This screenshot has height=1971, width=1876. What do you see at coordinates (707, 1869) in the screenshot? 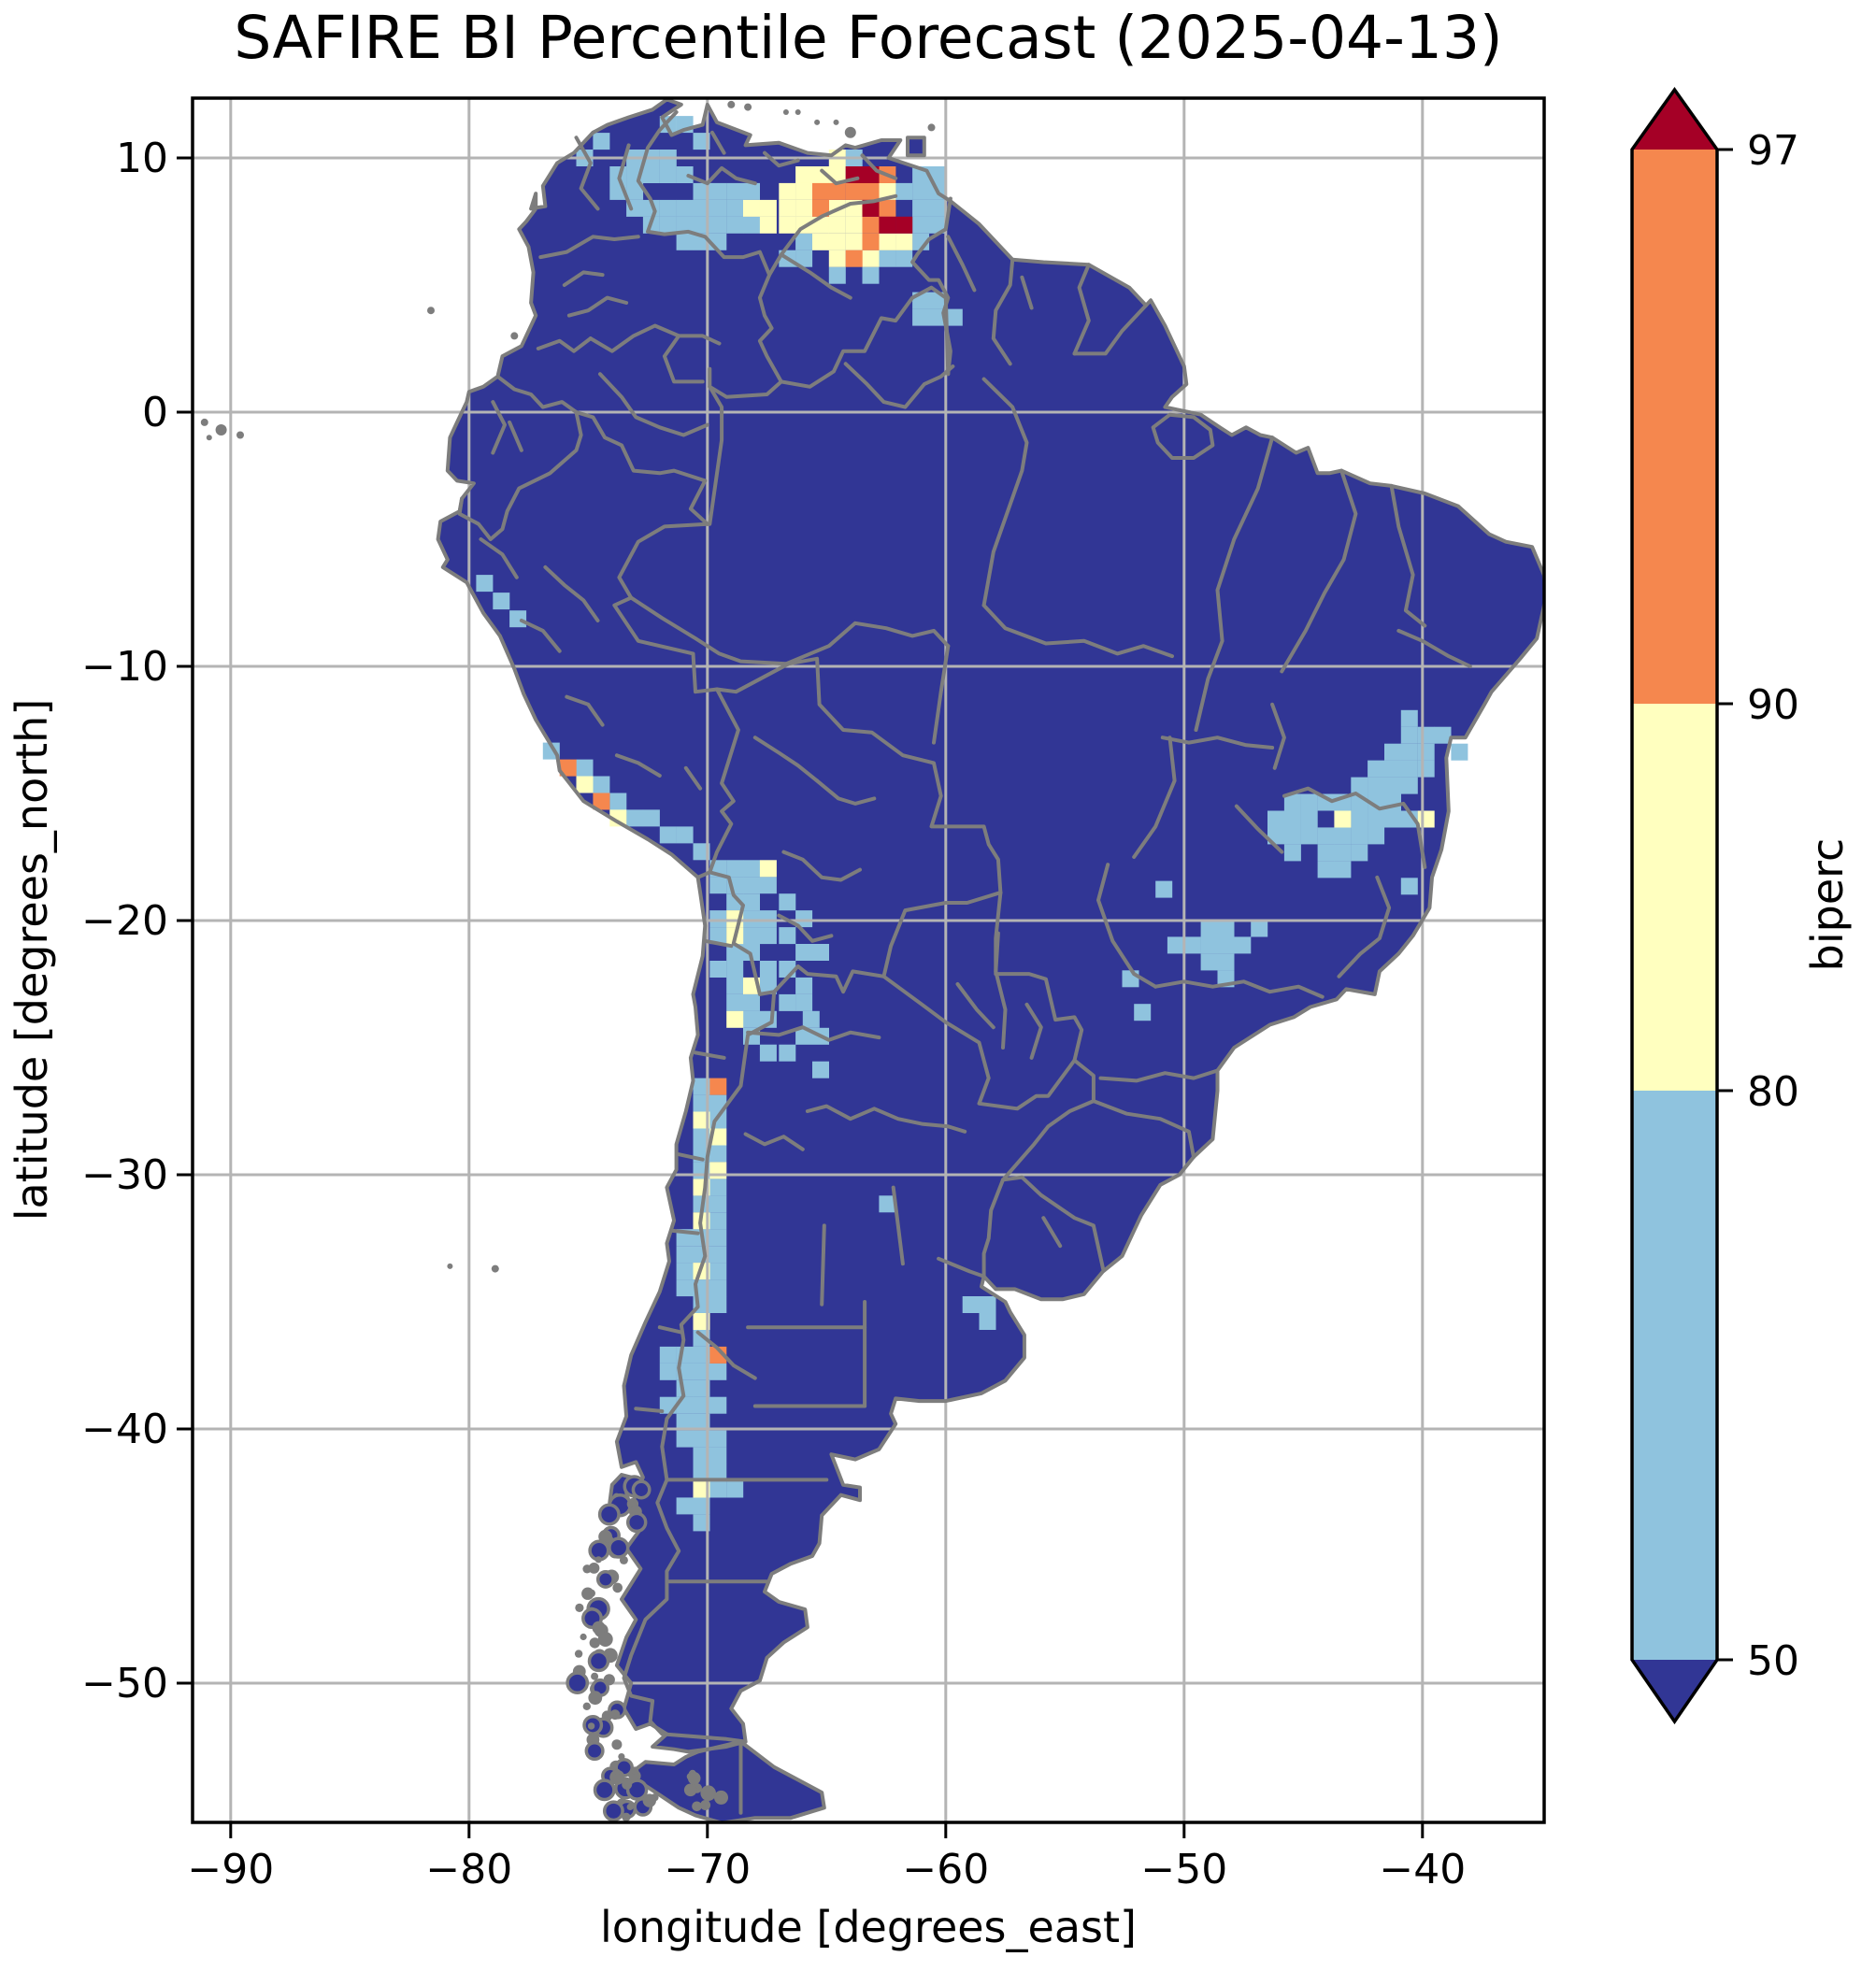
I see `x-tick-label: −70` at bounding box center [707, 1869].